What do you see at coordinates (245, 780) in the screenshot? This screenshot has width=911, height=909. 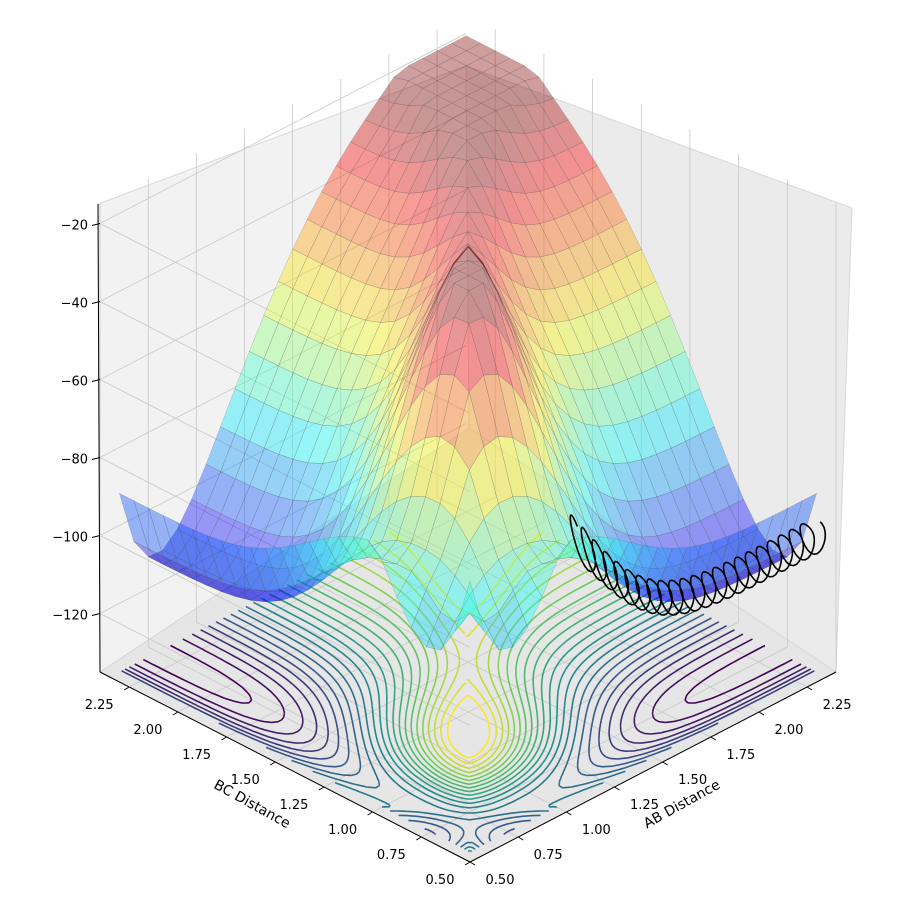 I see `y-tick-label: 1.50` at bounding box center [245, 780].